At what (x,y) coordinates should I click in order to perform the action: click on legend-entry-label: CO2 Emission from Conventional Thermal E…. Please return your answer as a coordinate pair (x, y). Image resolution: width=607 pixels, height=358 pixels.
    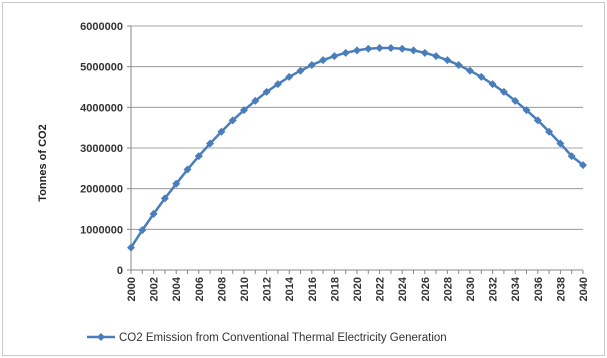
    Looking at the image, I should click on (283, 338).